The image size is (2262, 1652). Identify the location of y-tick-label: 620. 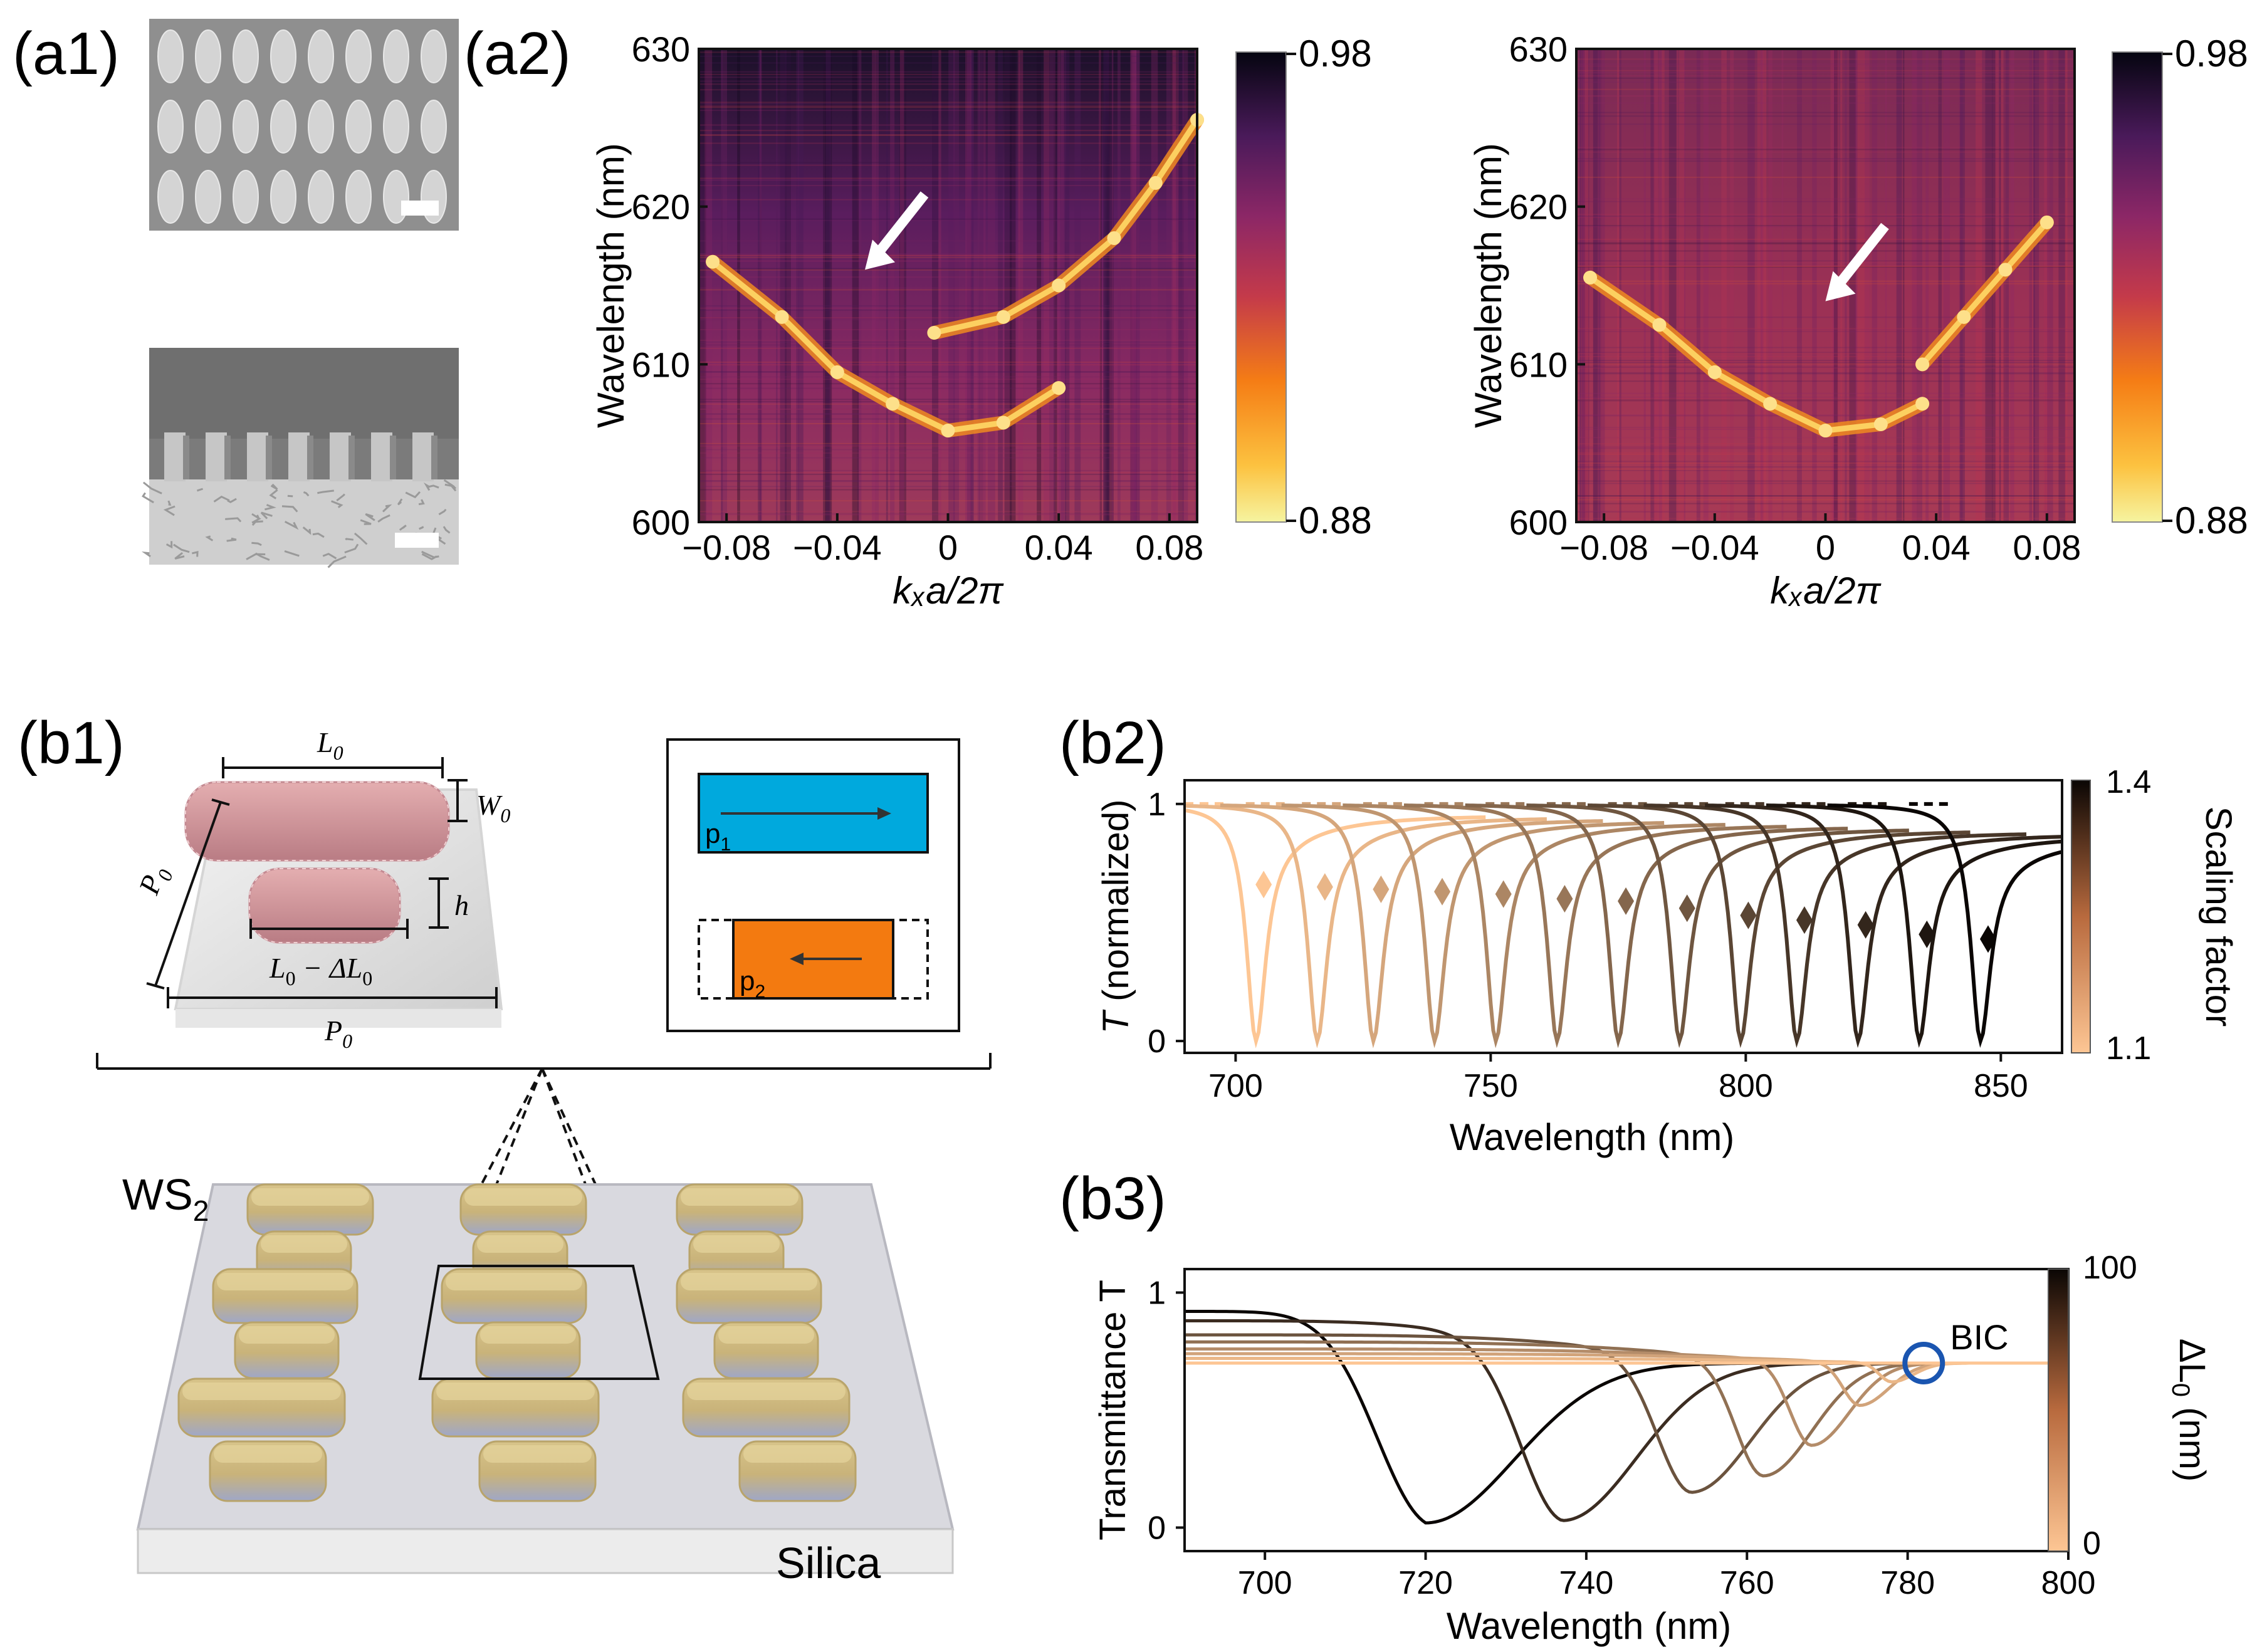
(1538, 207).